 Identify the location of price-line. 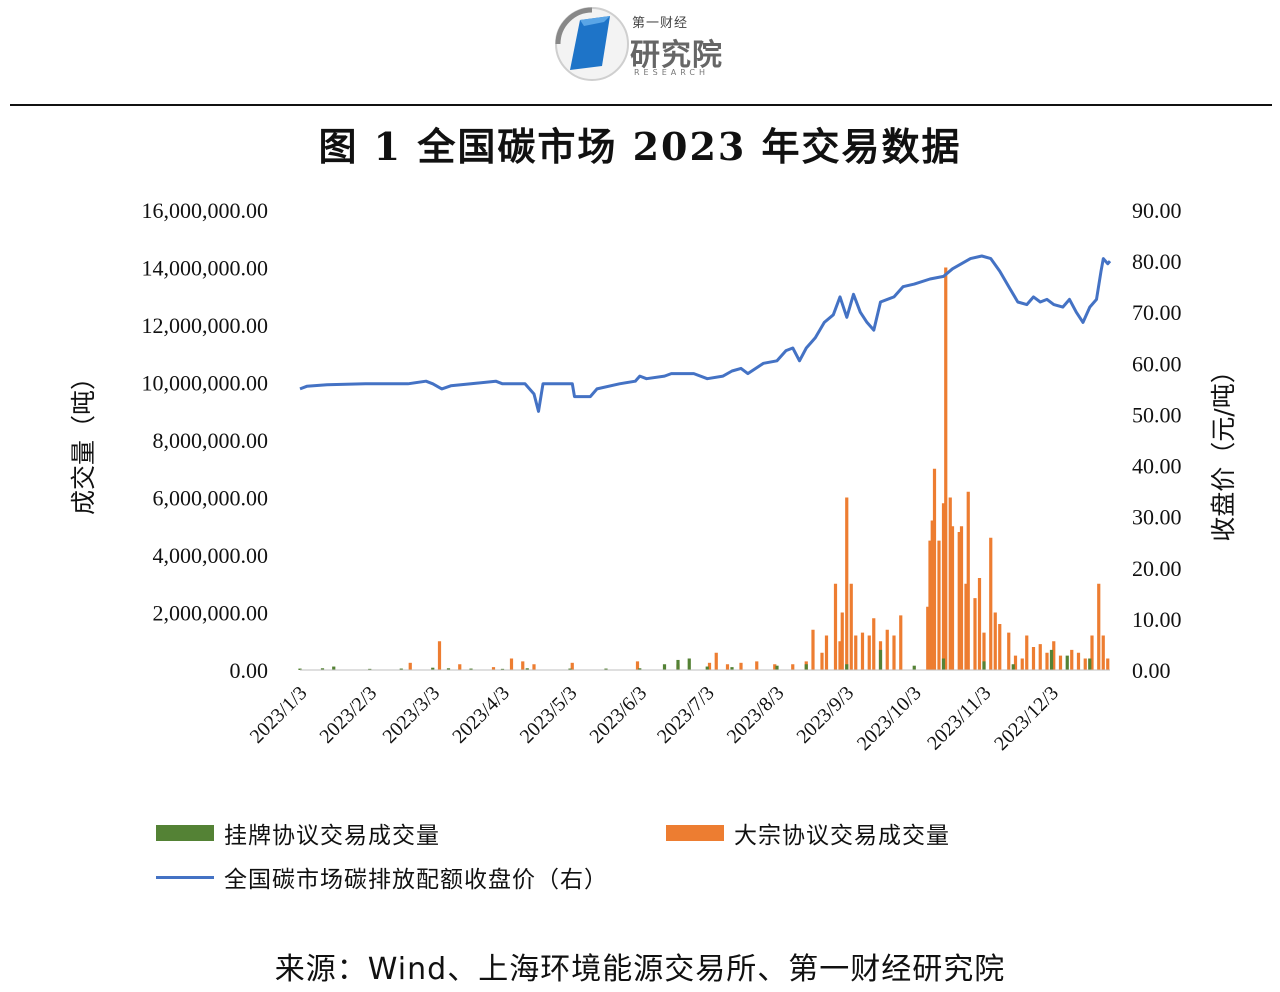
(705, 333).